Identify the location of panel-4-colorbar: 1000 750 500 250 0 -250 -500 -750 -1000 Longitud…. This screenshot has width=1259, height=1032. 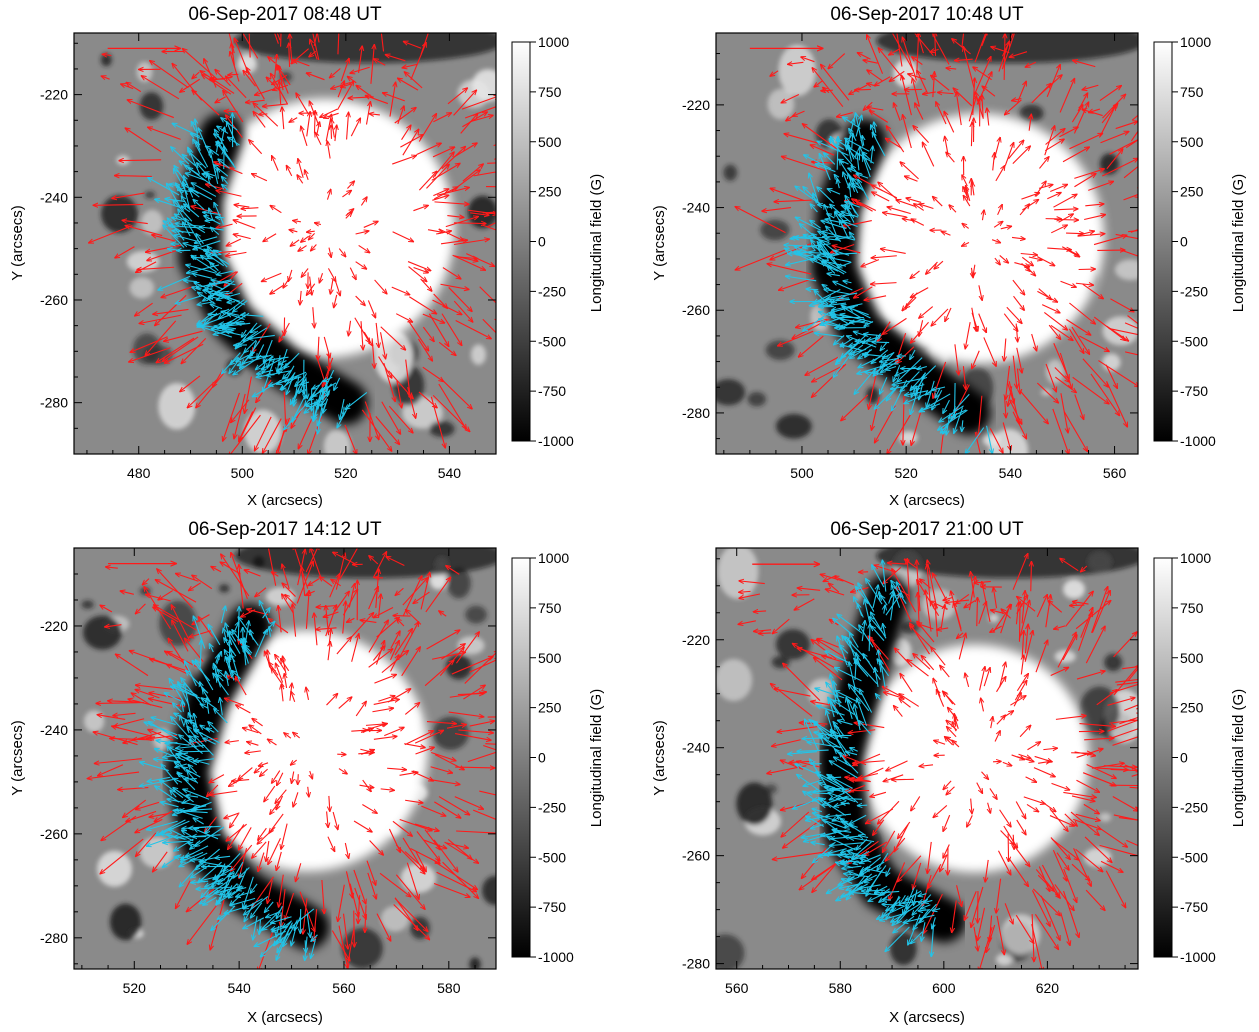
(1200, 757).